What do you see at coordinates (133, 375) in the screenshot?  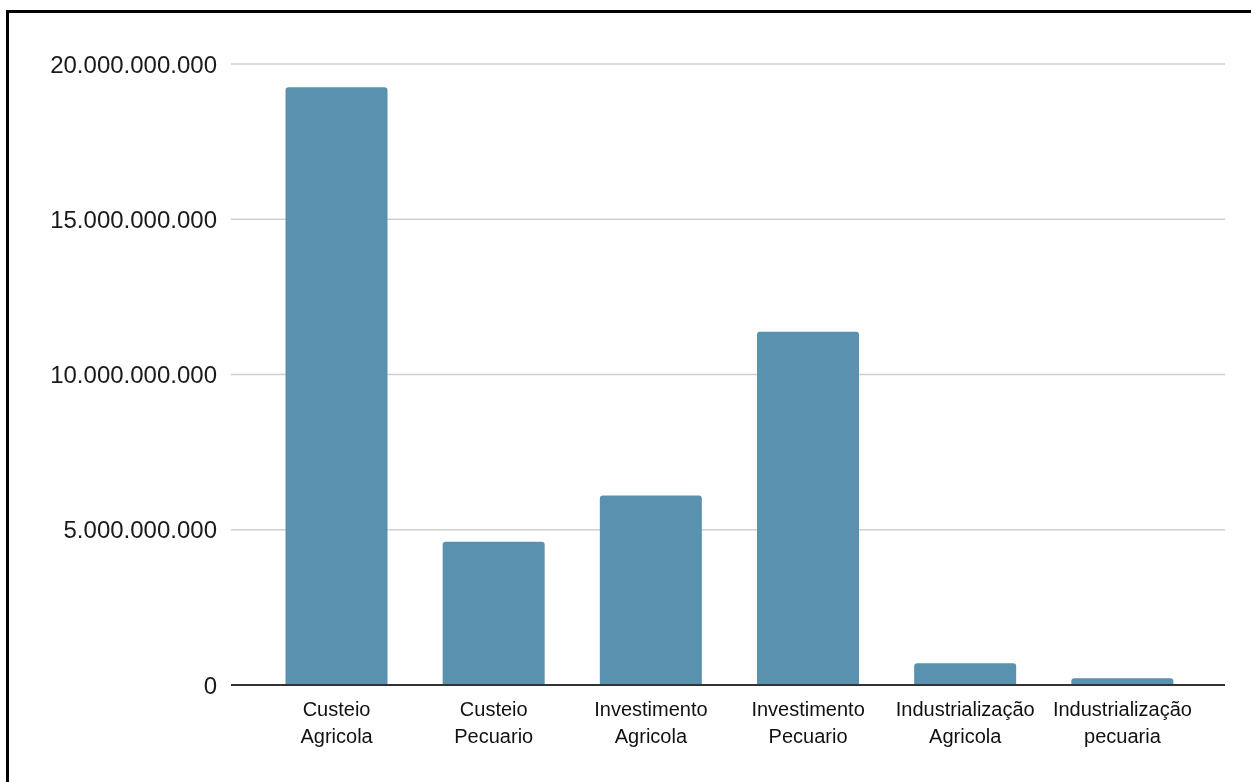 I see `y-tick-label: 10.000.000.000` at bounding box center [133, 375].